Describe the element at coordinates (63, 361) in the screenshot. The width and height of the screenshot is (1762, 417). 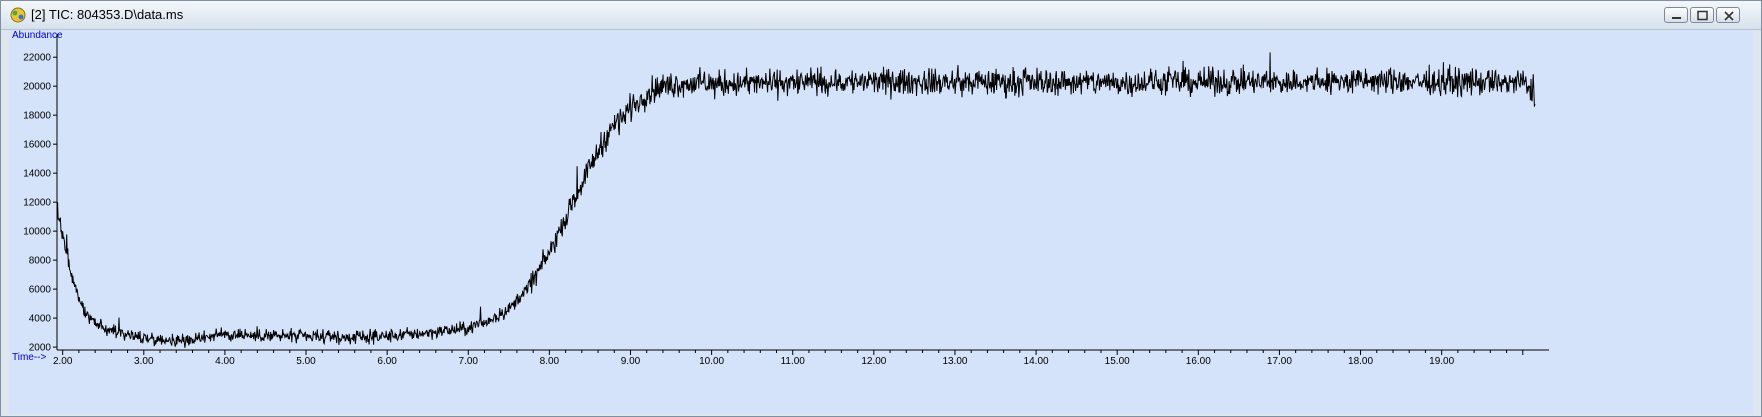
I see `x-tick-label: 2.00` at that location.